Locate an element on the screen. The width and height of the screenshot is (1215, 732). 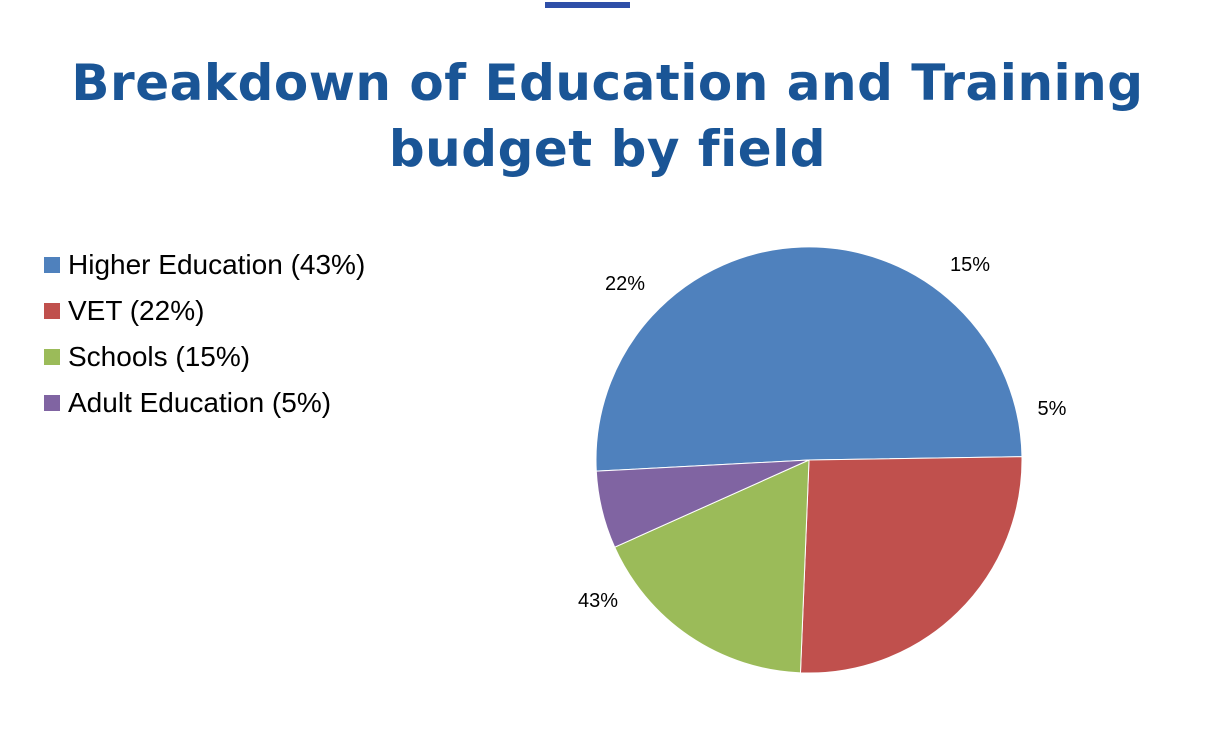
pie-slice-adult-education is located at coordinates (702, 503).